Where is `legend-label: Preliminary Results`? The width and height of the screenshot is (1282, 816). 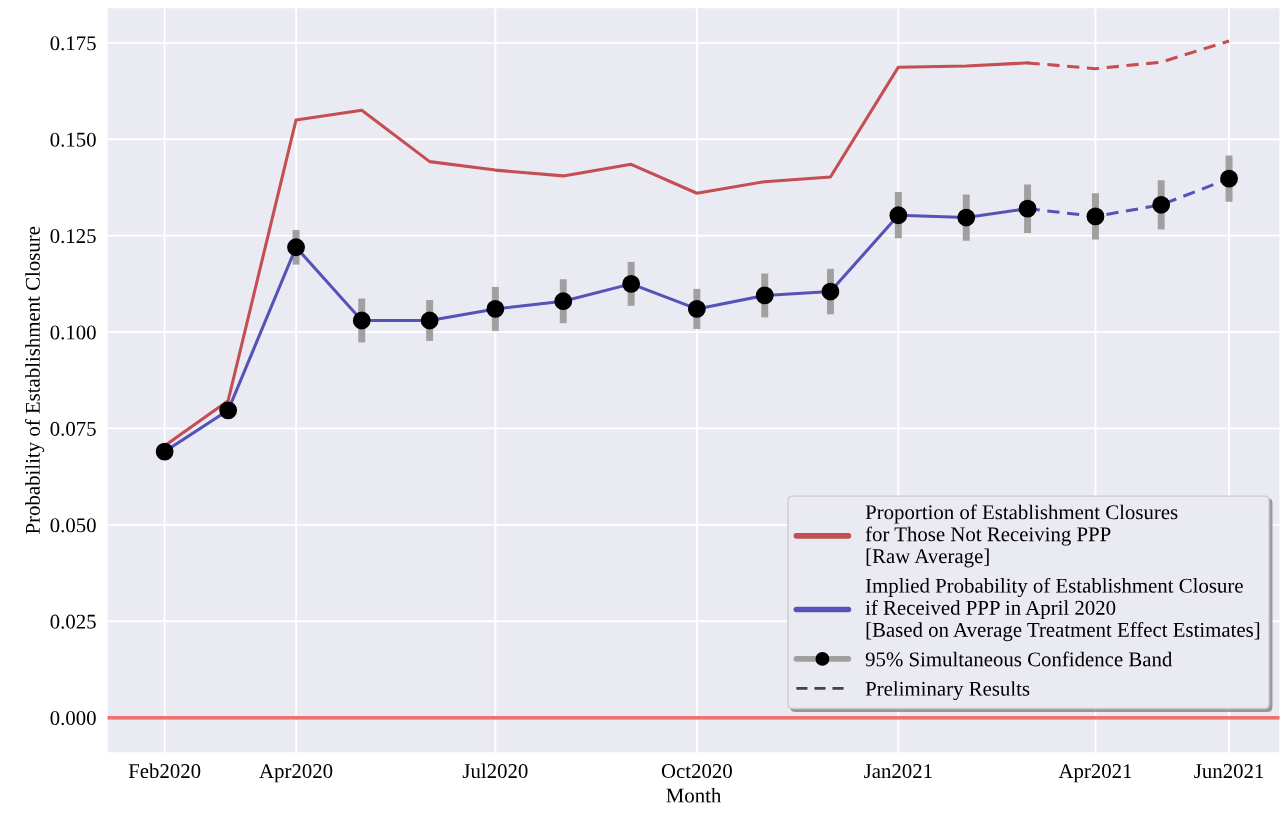 legend-label: Preliminary Results is located at coordinates (947, 691).